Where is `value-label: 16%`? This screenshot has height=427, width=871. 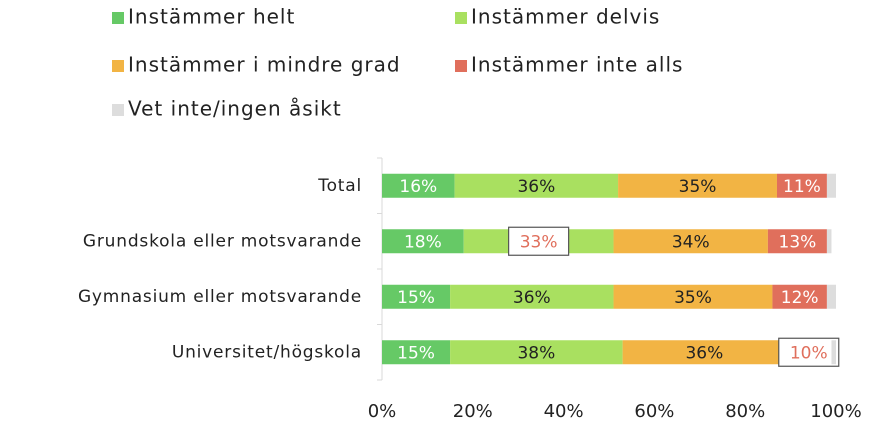 value-label: 16% is located at coordinates (418, 187).